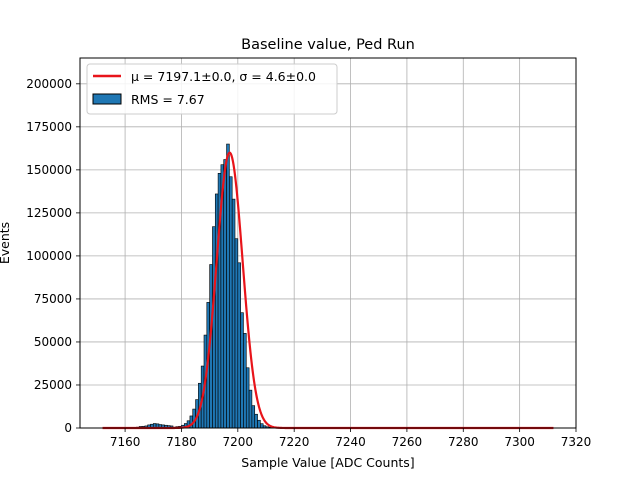 This screenshot has height=480, width=640. What do you see at coordinates (207, 286) in the screenshot?
I see `histogram-bars` at bounding box center [207, 286].